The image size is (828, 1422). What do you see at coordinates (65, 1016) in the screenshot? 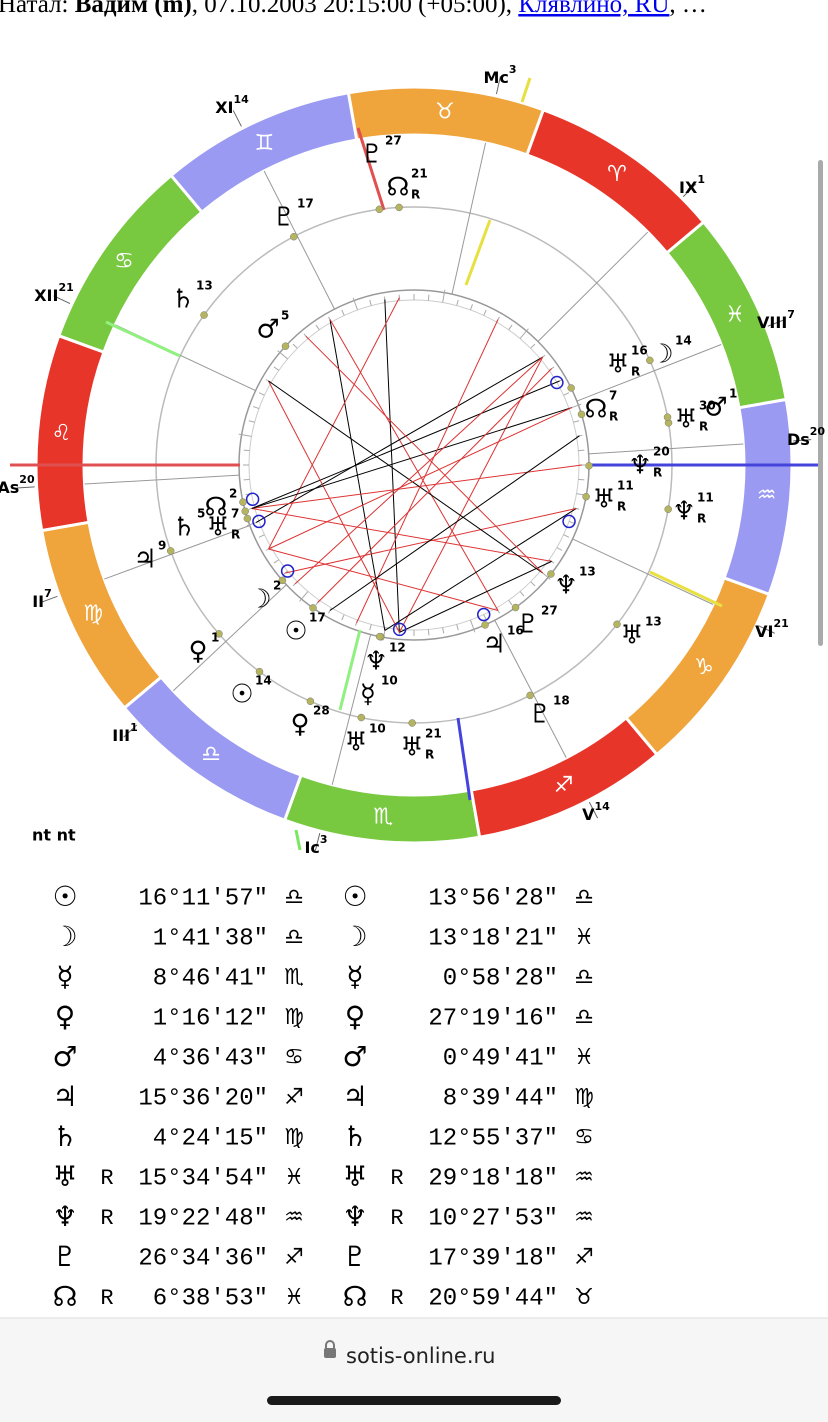
I see `planet-cell: ♀` at bounding box center [65, 1016].